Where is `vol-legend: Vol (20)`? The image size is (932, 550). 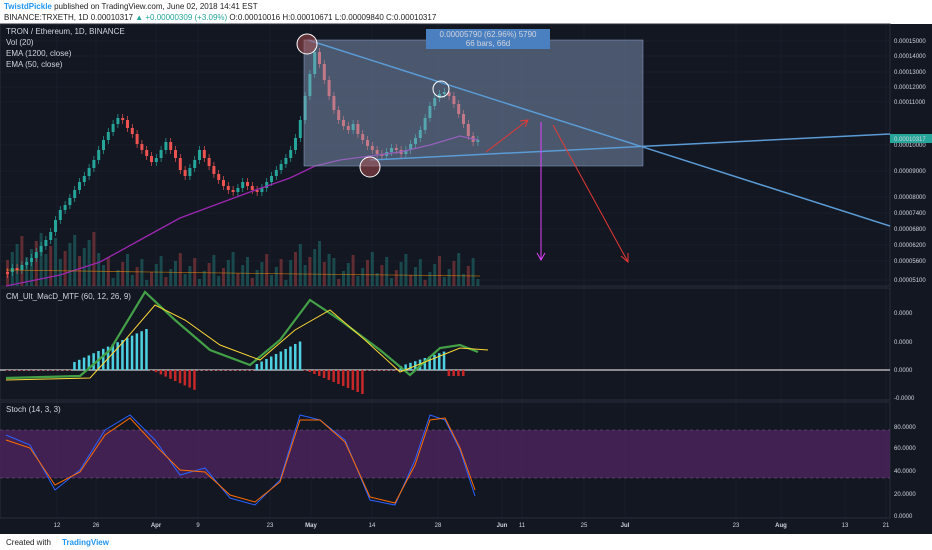 vol-legend: Vol (20) is located at coordinates (20, 42).